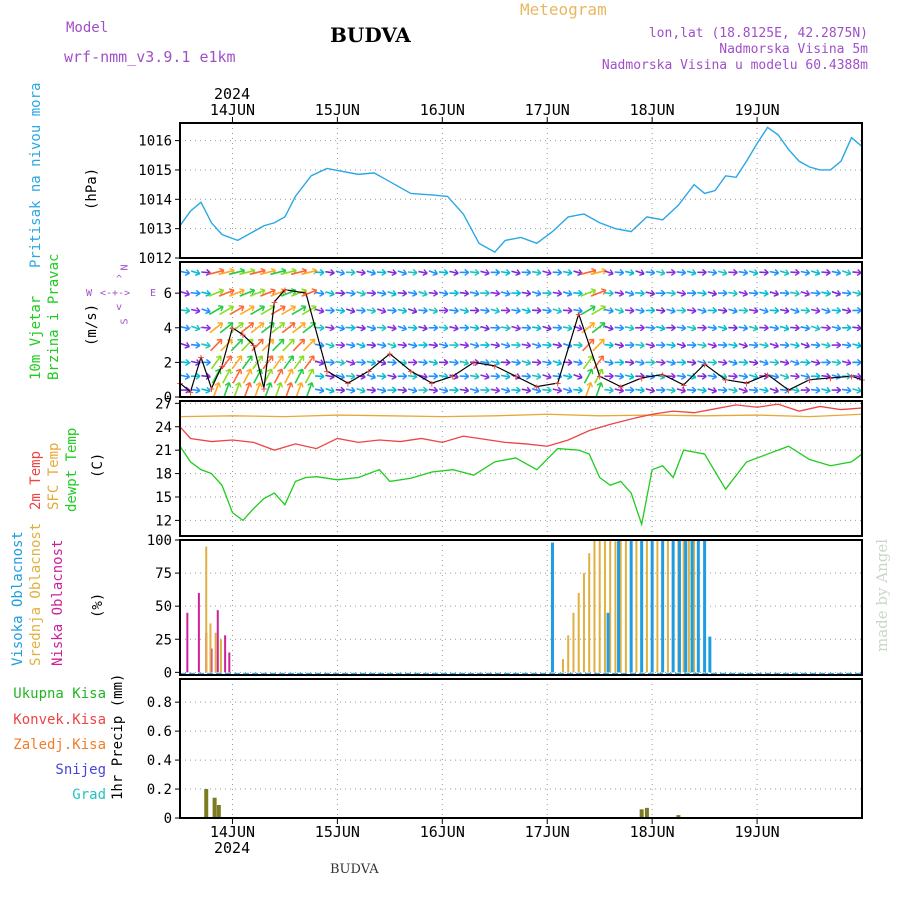 The height and width of the screenshot is (900, 900). I want to click on day-label-bottom: 18JUN, so click(652, 832).